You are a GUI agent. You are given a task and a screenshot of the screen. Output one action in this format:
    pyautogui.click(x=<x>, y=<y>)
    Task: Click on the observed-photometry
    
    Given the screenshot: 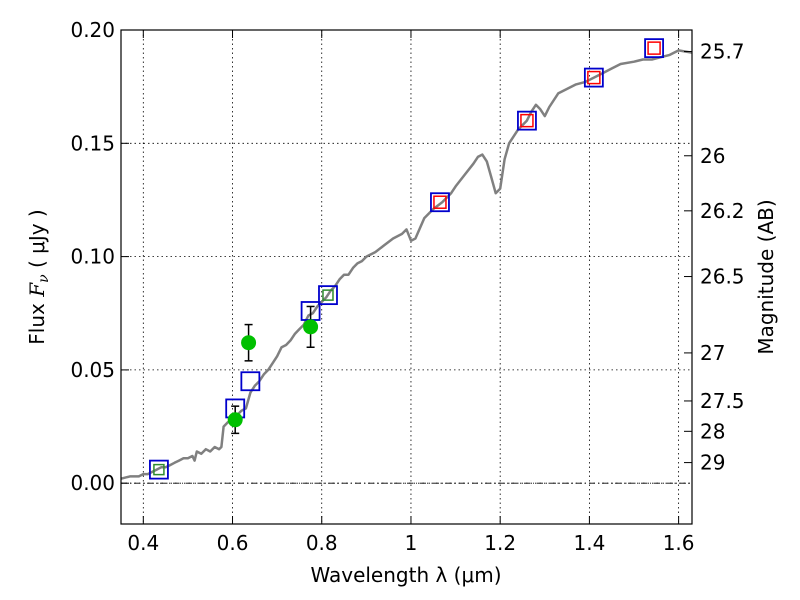 What is the action you would take?
    pyautogui.click(x=273, y=370)
    